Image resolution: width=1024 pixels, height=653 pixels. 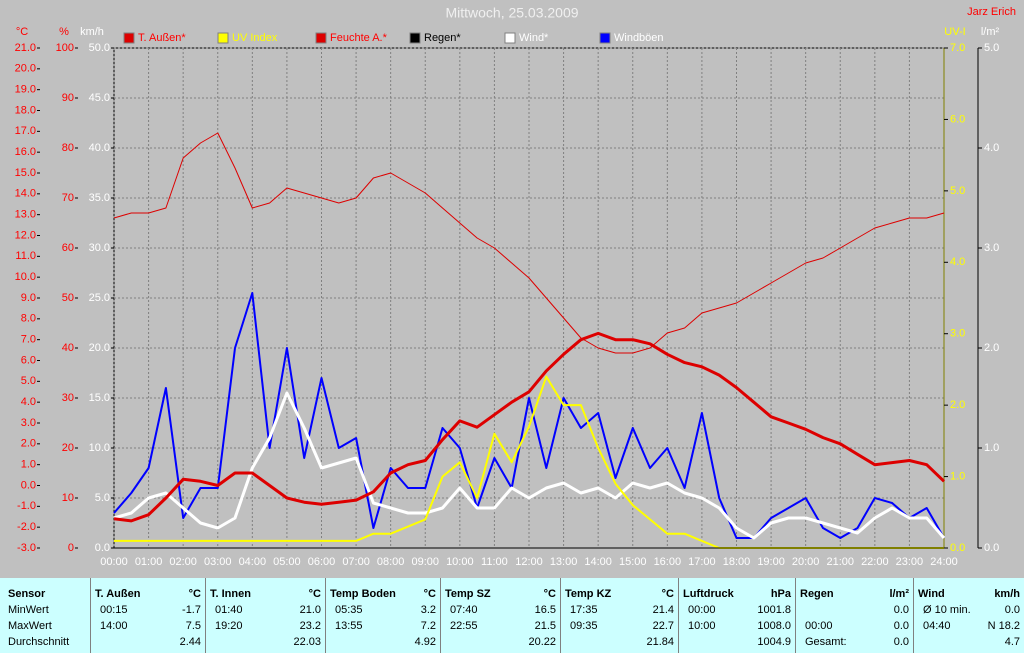 I want to click on x-tick-label: 08:00, so click(x=391, y=562).